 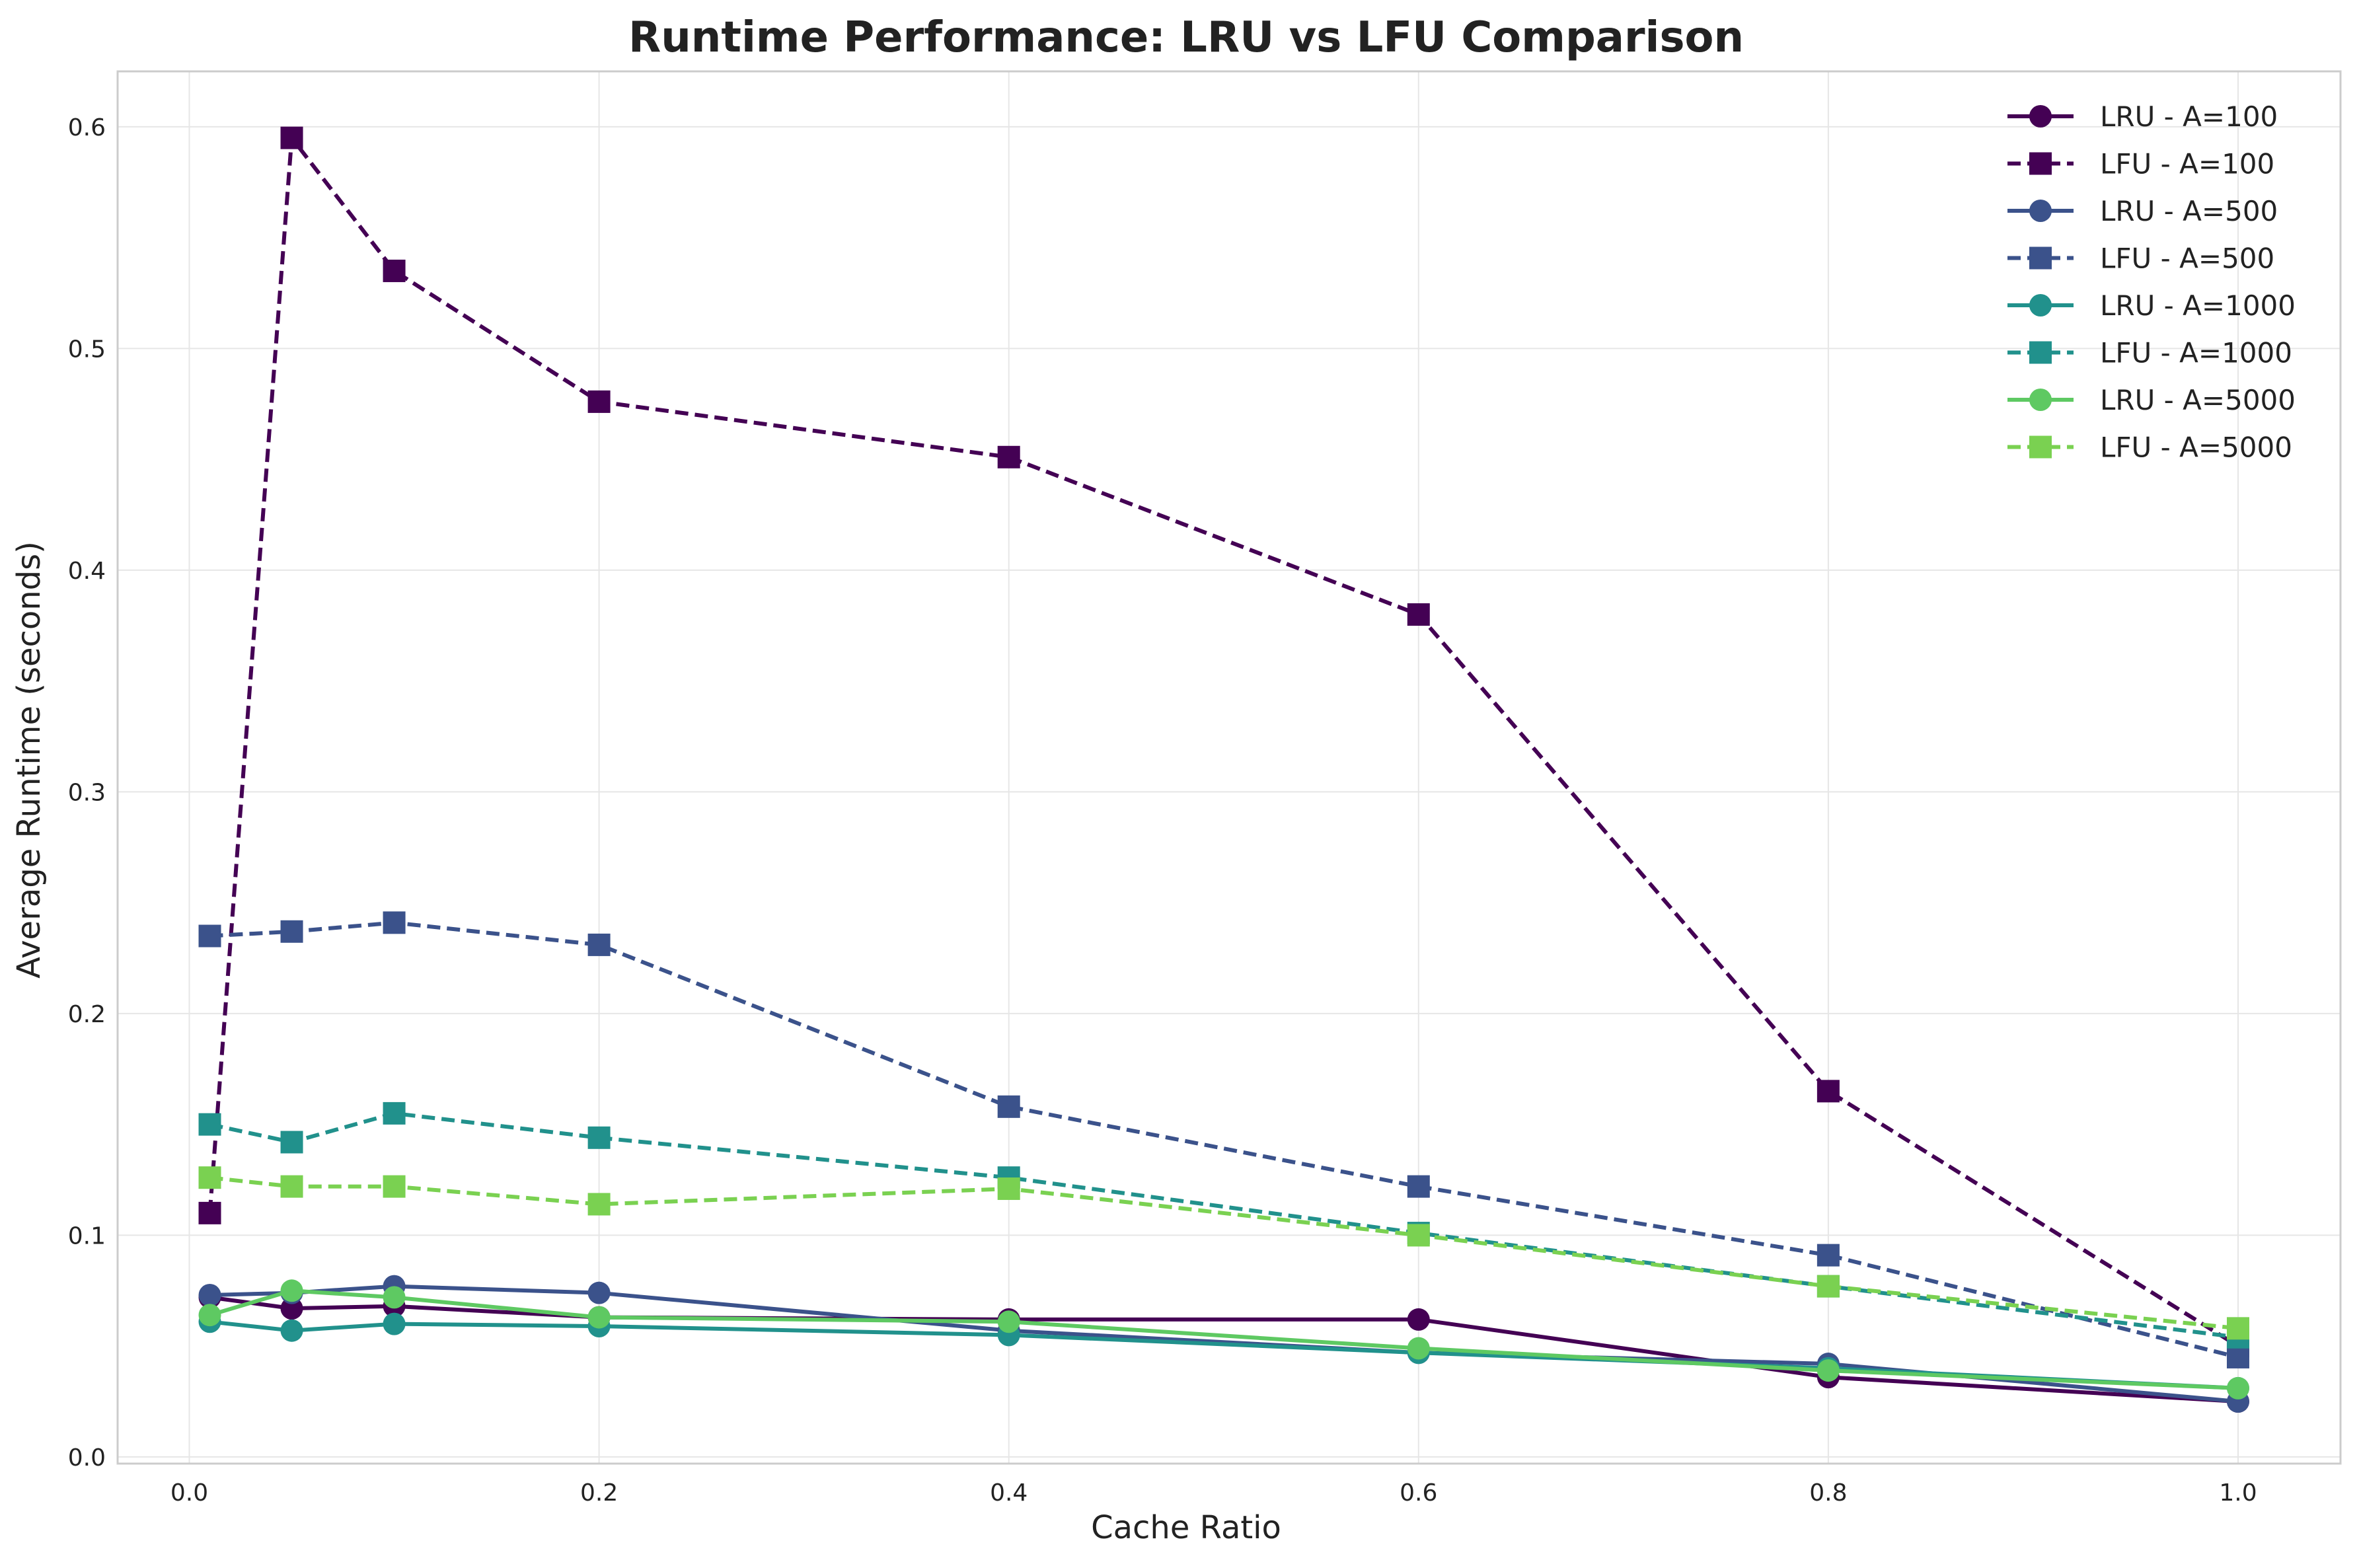 I want to click on legend-item: LFU - A=5000, so click(x=2149, y=447).